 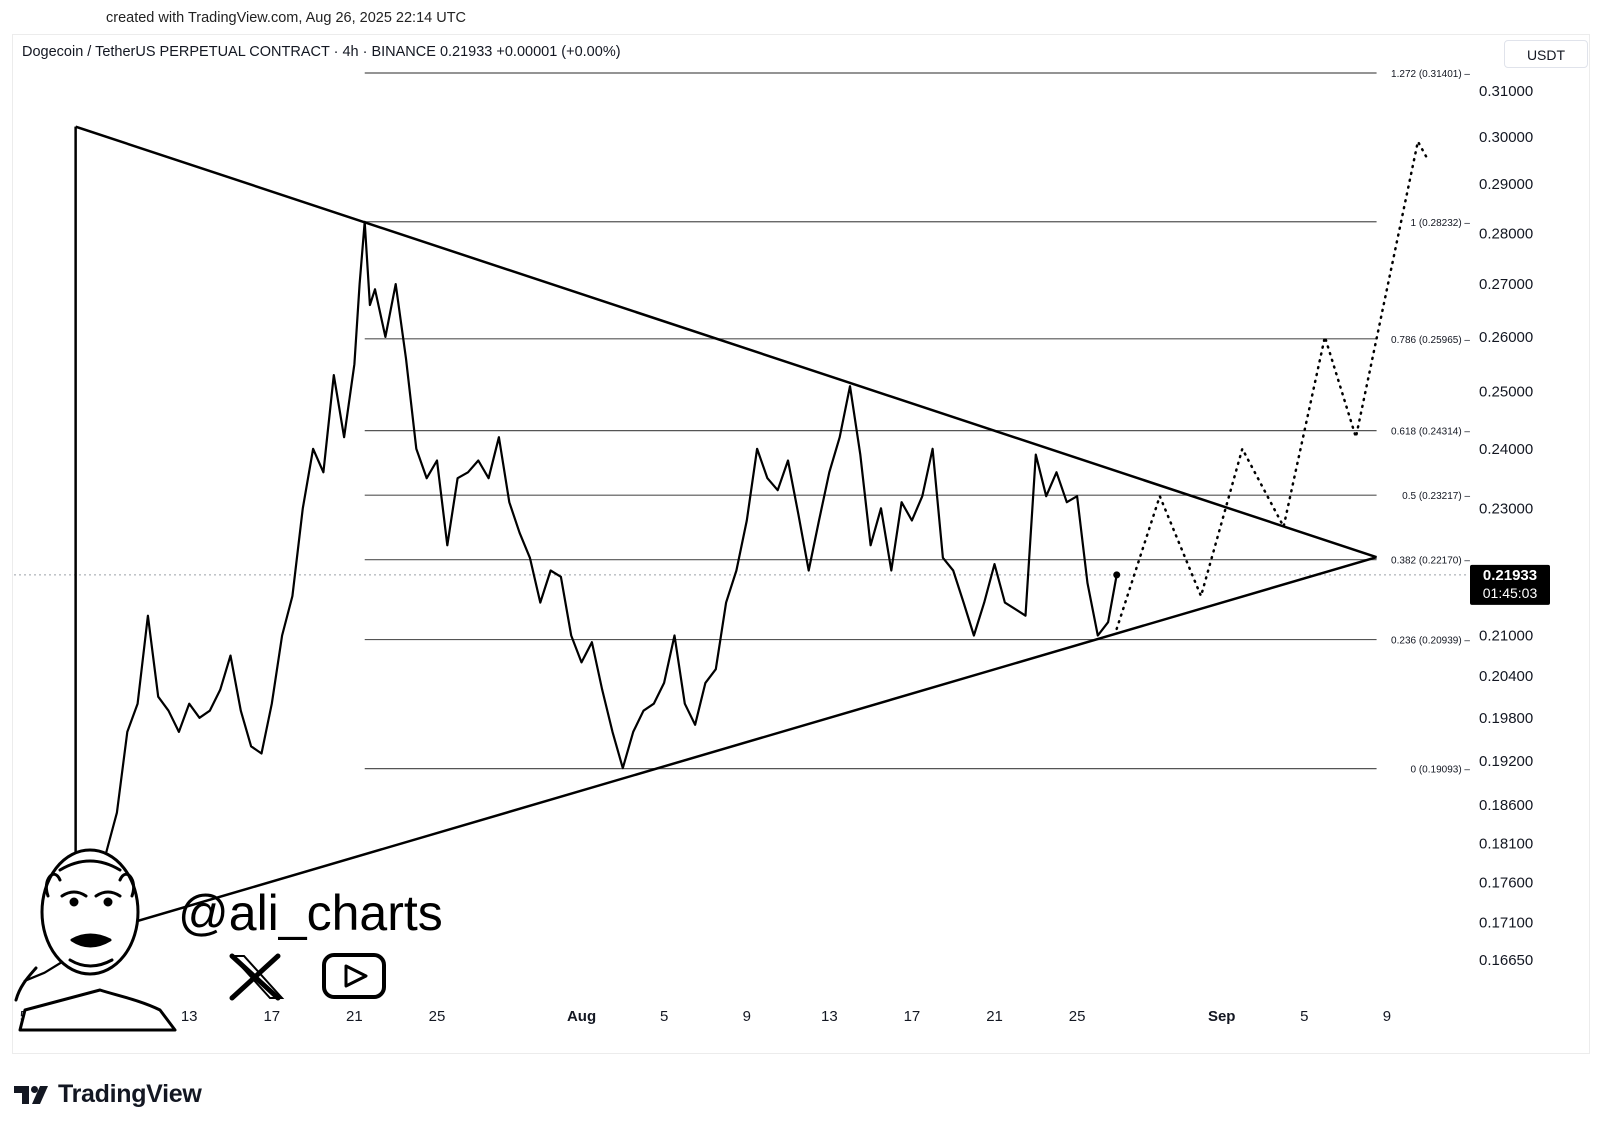 I want to click on fib-level-label: 0.5 (0.23217) –, so click(x=1436, y=496).